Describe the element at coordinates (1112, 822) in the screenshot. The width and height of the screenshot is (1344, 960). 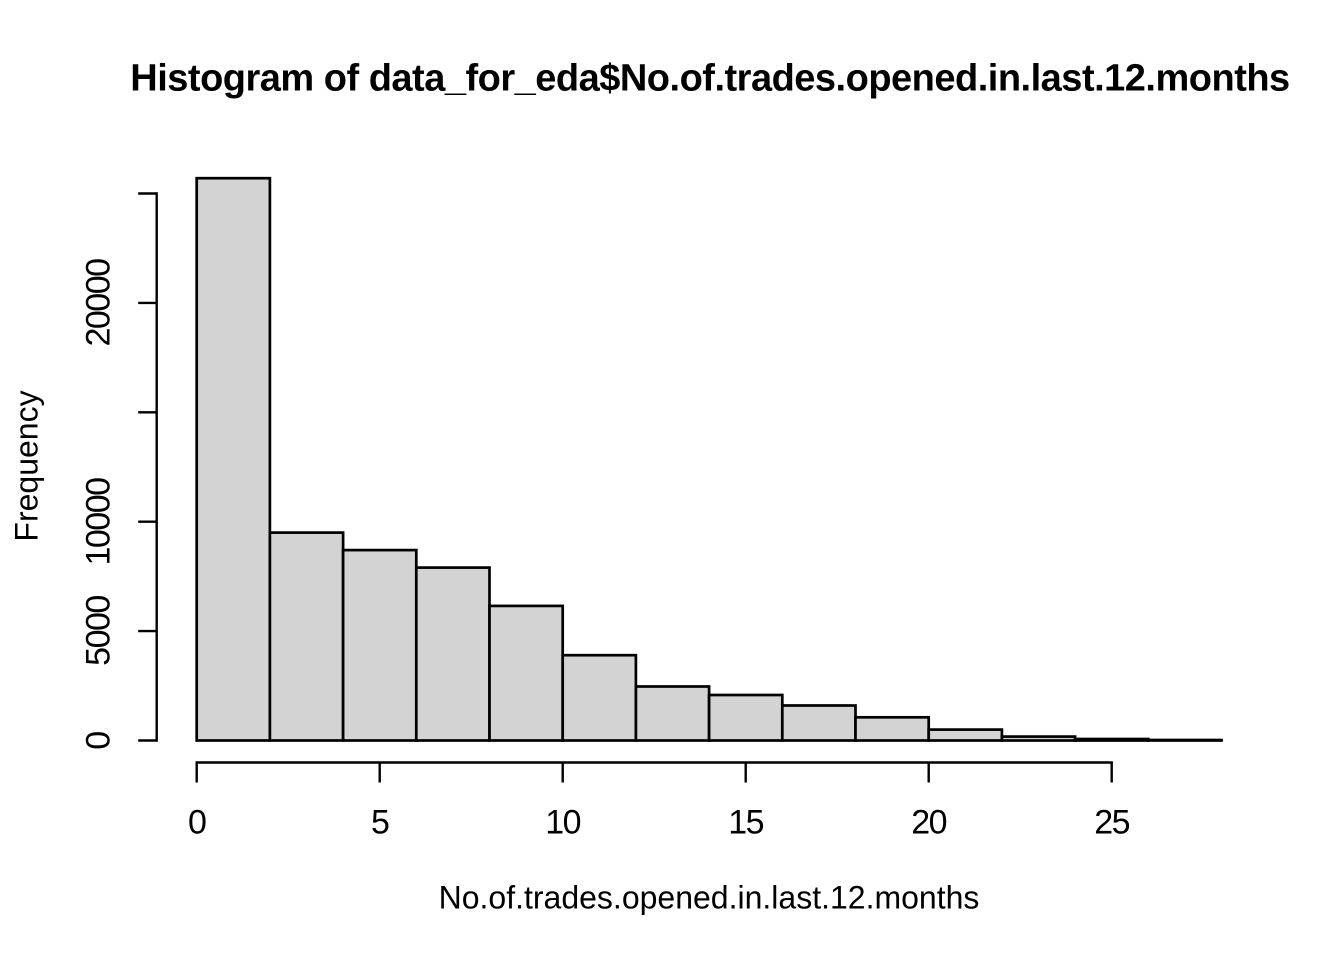
I see `x-tick-label: 25` at that location.